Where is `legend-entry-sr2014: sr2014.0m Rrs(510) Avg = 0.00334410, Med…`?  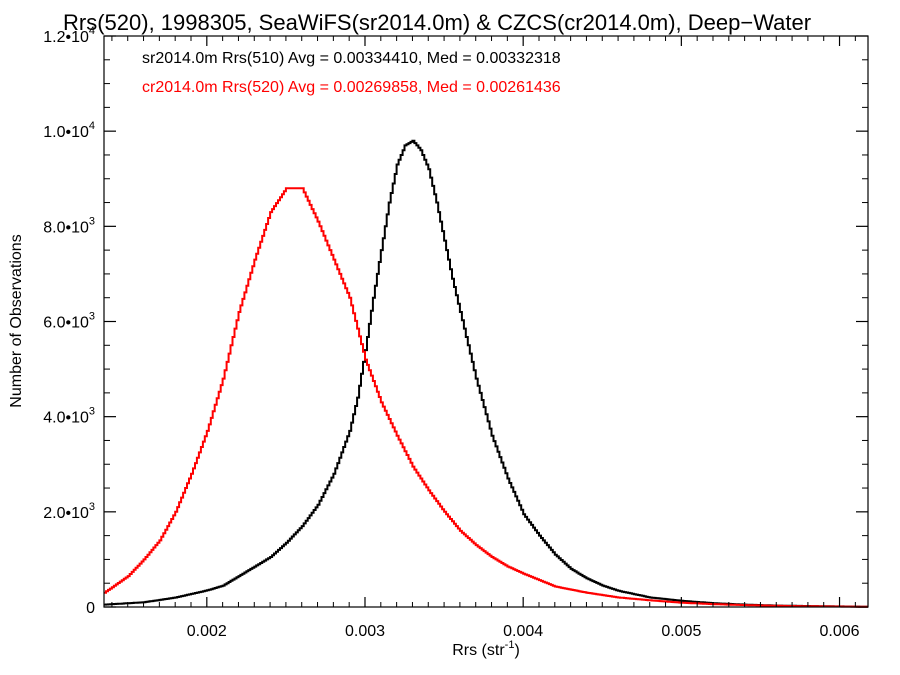
legend-entry-sr2014: sr2014.0m Rrs(510) Avg = 0.00334410, Med… is located at coordinates (351, 58).